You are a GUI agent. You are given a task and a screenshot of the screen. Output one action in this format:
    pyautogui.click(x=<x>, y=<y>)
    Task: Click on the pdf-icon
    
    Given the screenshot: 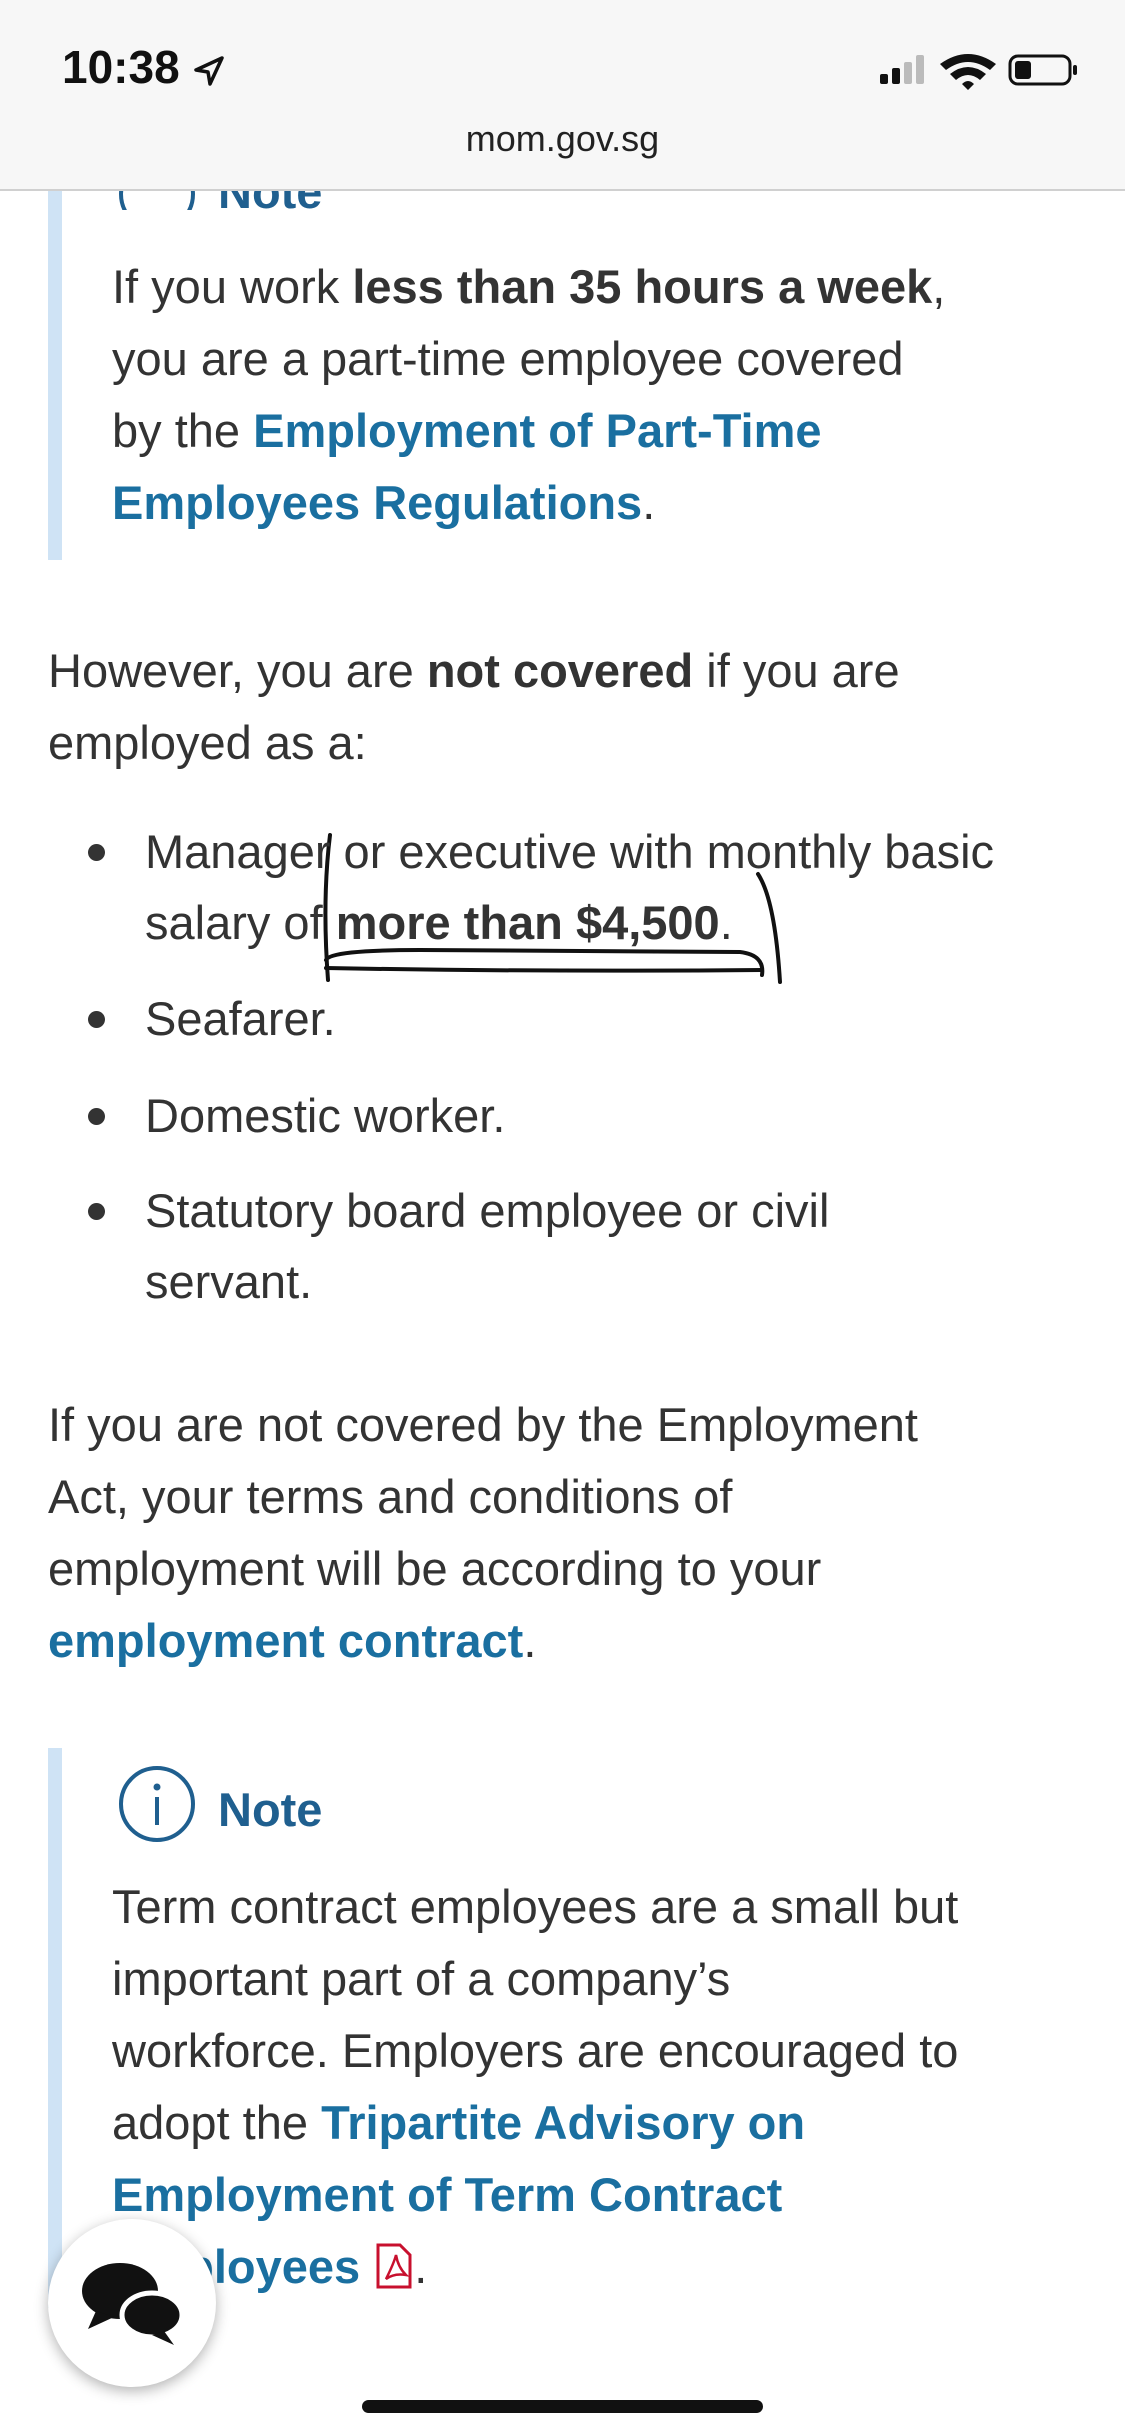 What is the action you would take?
    pyautogui.click(x=394, y=2266)
    